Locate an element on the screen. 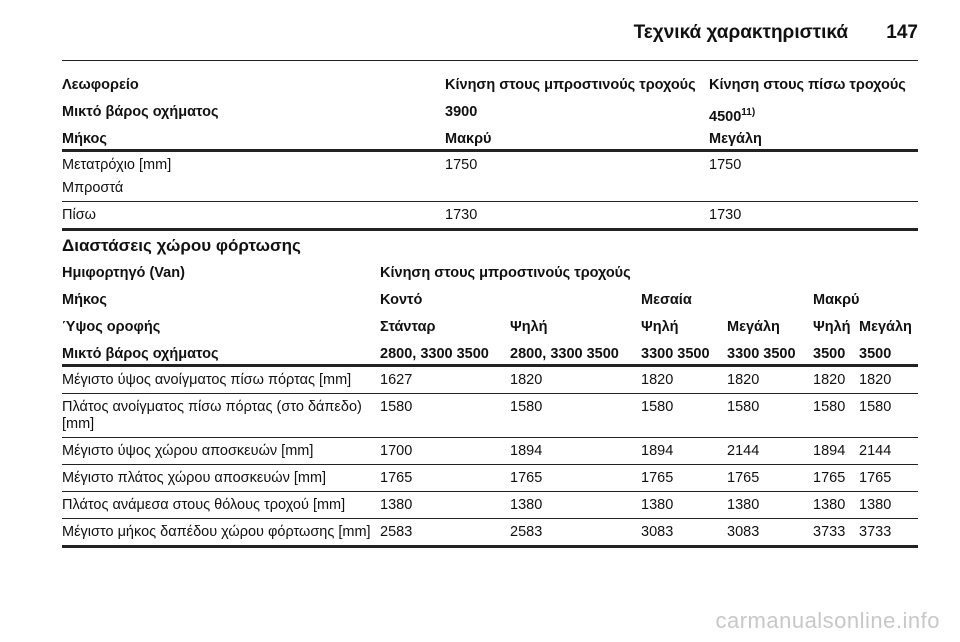 The height and width of the screenshot is (642, 960). header-text: 3900 is located at coordinates (461, 112).